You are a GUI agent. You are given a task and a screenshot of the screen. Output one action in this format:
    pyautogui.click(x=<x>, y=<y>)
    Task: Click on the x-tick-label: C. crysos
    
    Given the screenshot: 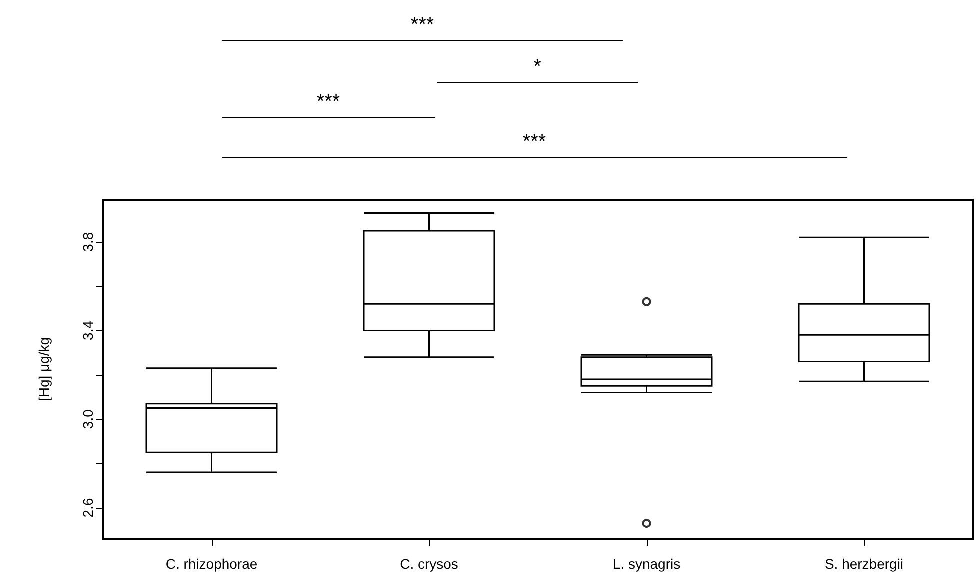 What is the action you would take?
    pyautogui.click(x=429, y=564)
    